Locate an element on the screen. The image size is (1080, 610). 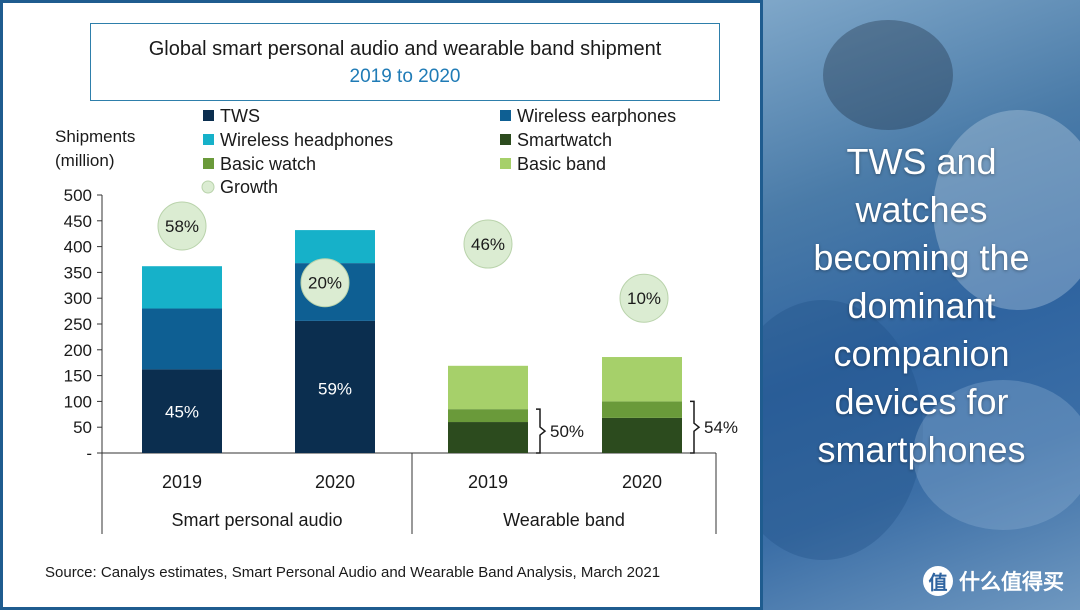
legend-label: Wireless headphones is located at coordinates (306, 140).